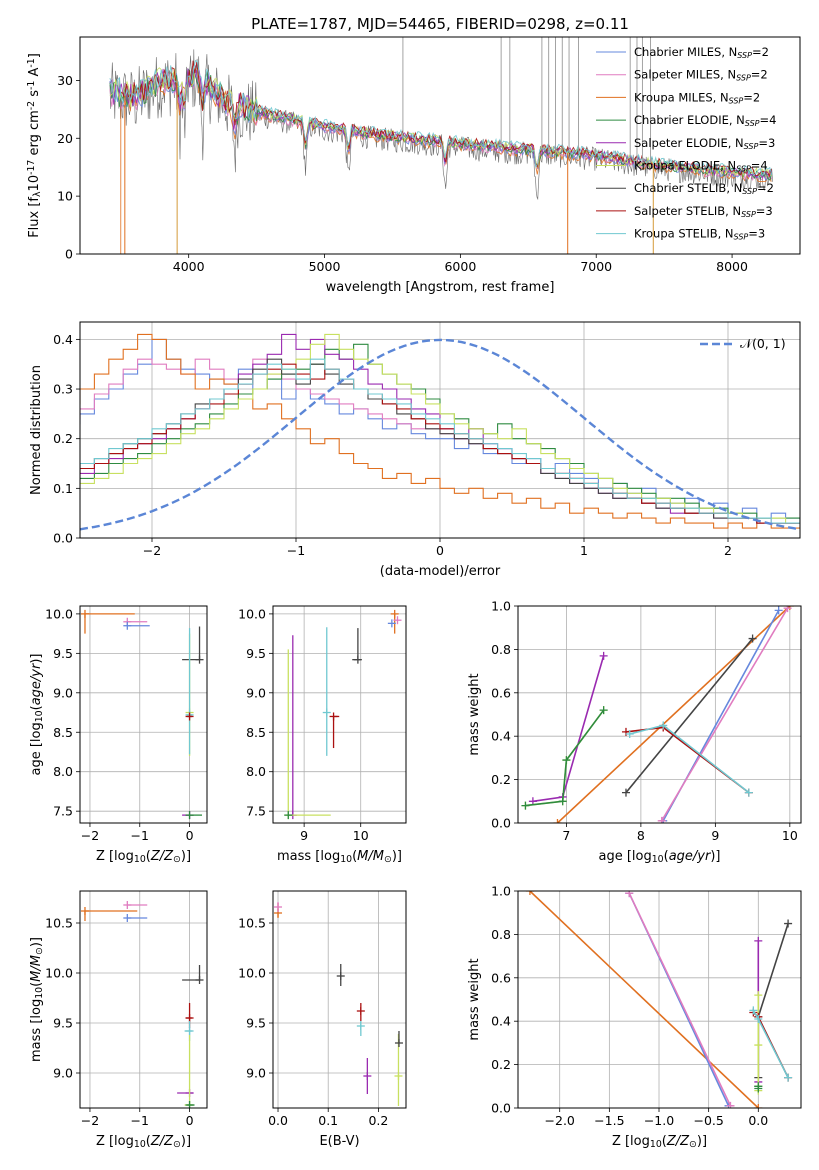  What do you see at coordinates (36, 430) in the screenshot?
I see `y-axis-label: Normed distribution` at bounding box center [36, 430].